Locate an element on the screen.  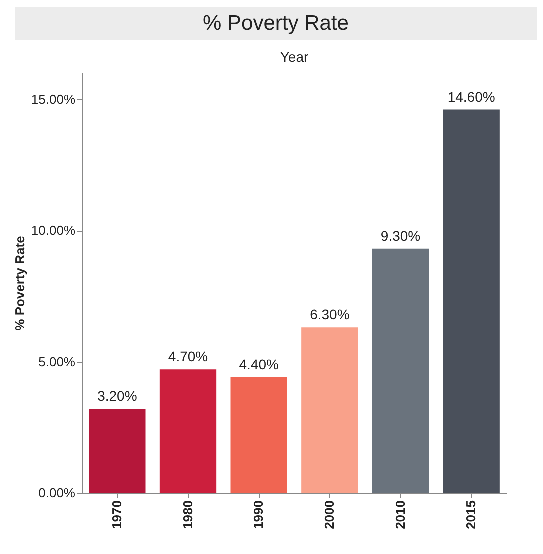
y-tick-label: 0.00% is located at coordinates (57, 493).